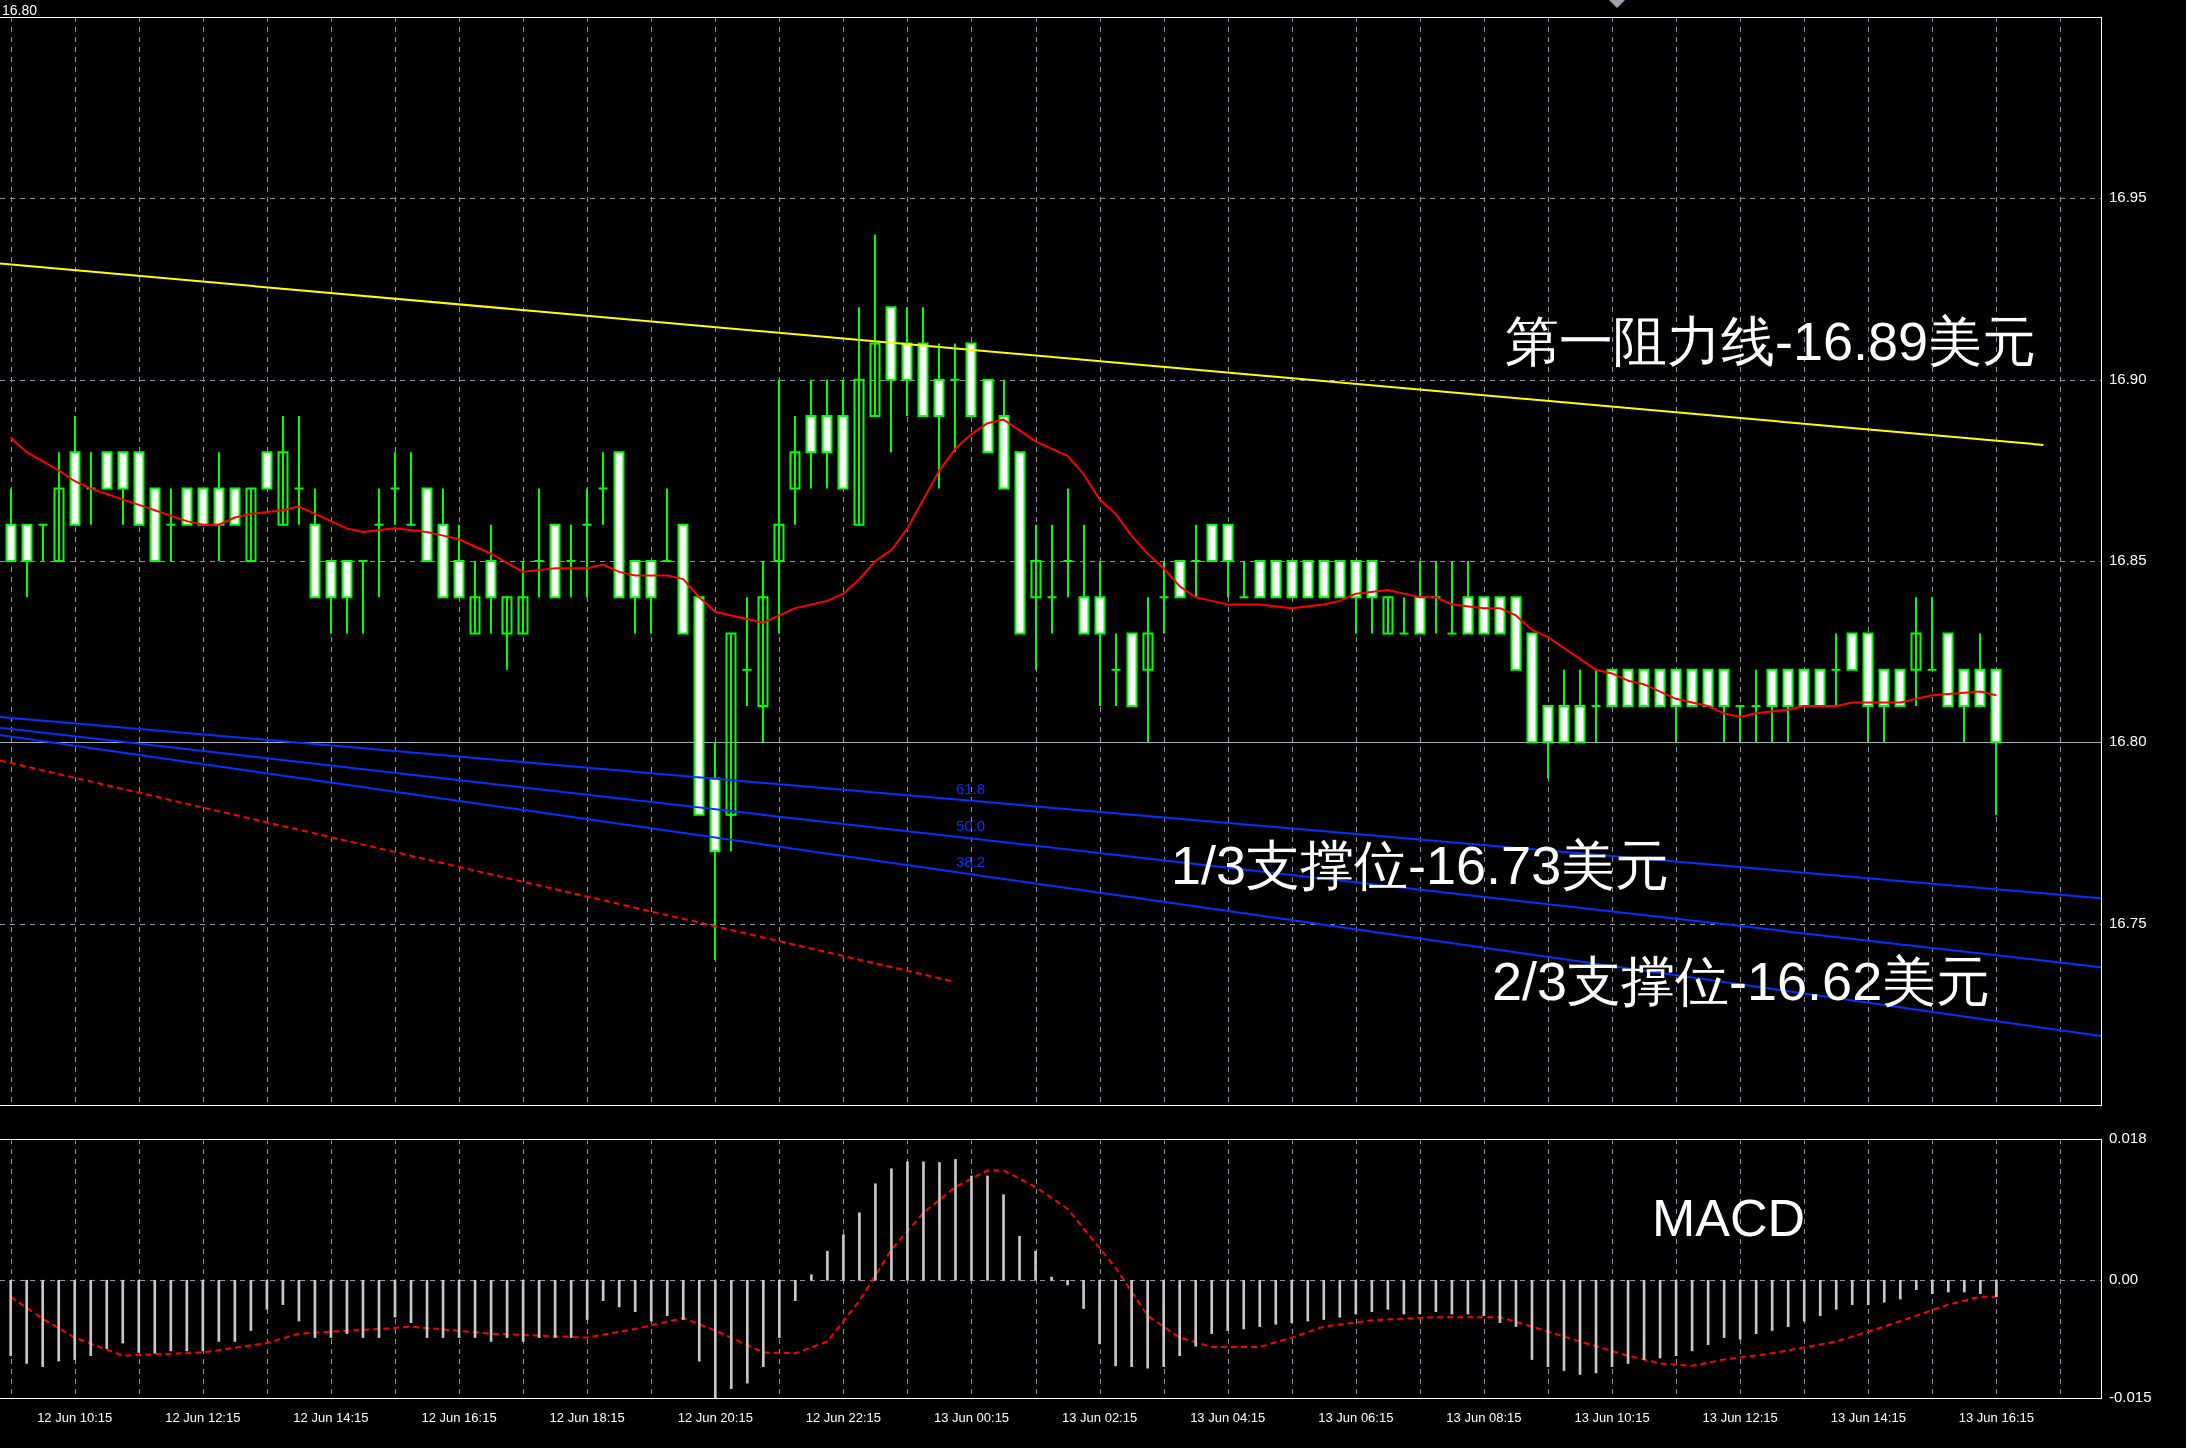 The height and width of the screenshot is (1448, 2186). I want to click on x-tick-label: 13 Jun 06:15, so click(1356, 1418).